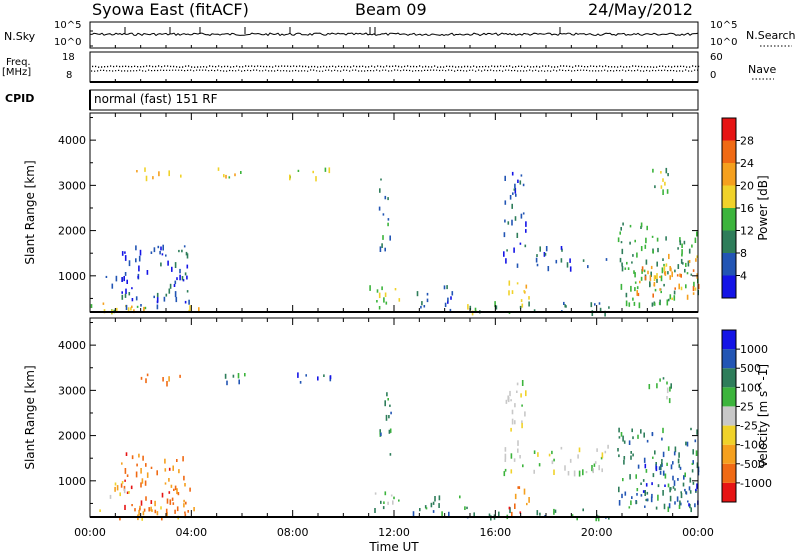 This screenshot has height=554, width=800. What do you see at coordinates (754, 349) in the screenshot?
I see `velocity-cb-label-7: 1000` at bounding box center [754, 349].